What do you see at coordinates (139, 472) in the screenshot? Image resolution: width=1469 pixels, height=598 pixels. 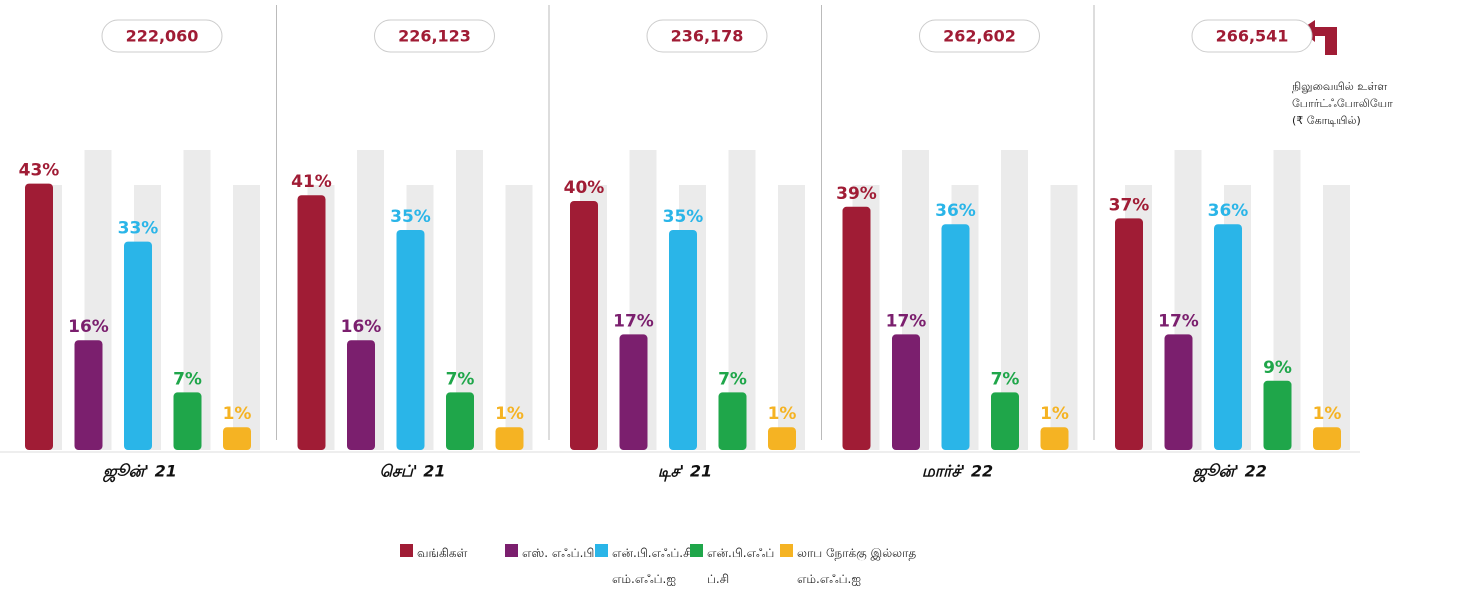 I see `x-tick-label: ஜூன்' 21` at bounding box center [139, 472].